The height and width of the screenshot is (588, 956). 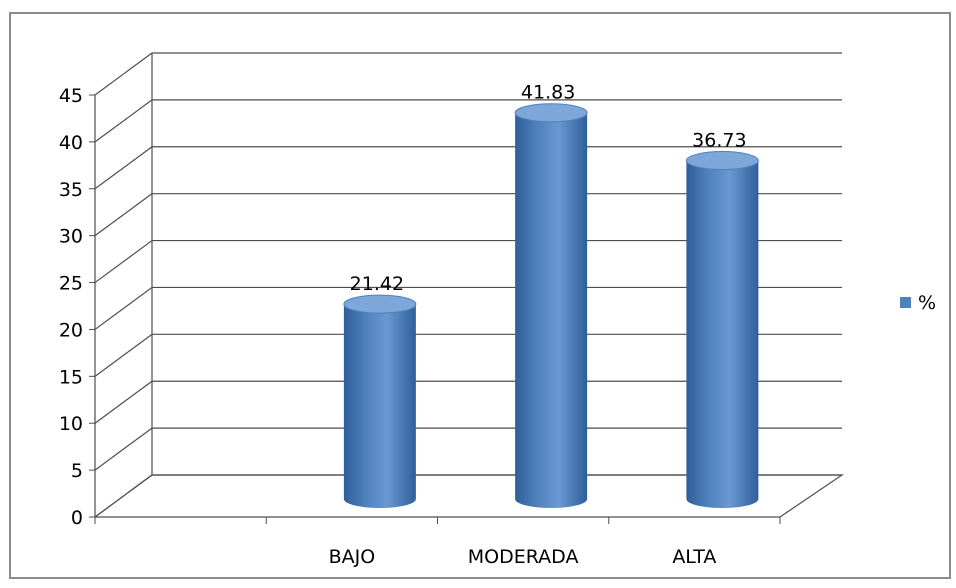 What do you see at coordinates (71, 330) in the screenshot?
I see `y-tick-label: 20` at bounding box center [71, 330].